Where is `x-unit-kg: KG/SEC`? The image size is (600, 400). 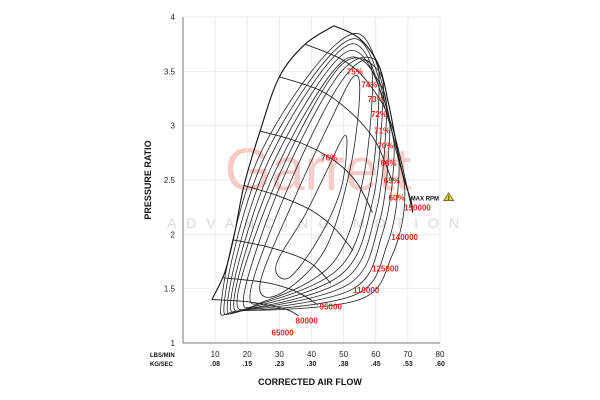
x-unit-kg: KG/SEC is located at coordinates (162, 365).